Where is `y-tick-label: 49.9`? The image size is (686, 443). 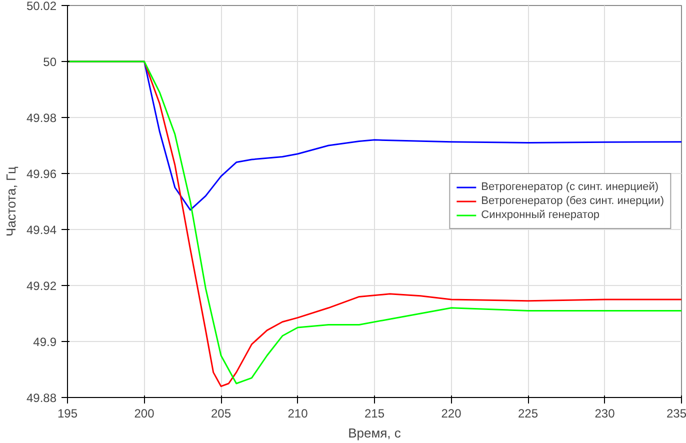 y-tick-label: 49.9 is located at coordinates (45, 342).